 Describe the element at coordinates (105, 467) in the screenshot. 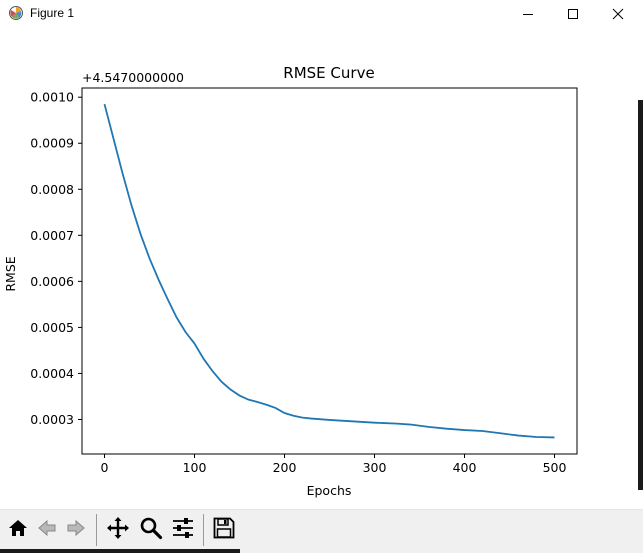

I see `x-tick-label: 0` at that location.